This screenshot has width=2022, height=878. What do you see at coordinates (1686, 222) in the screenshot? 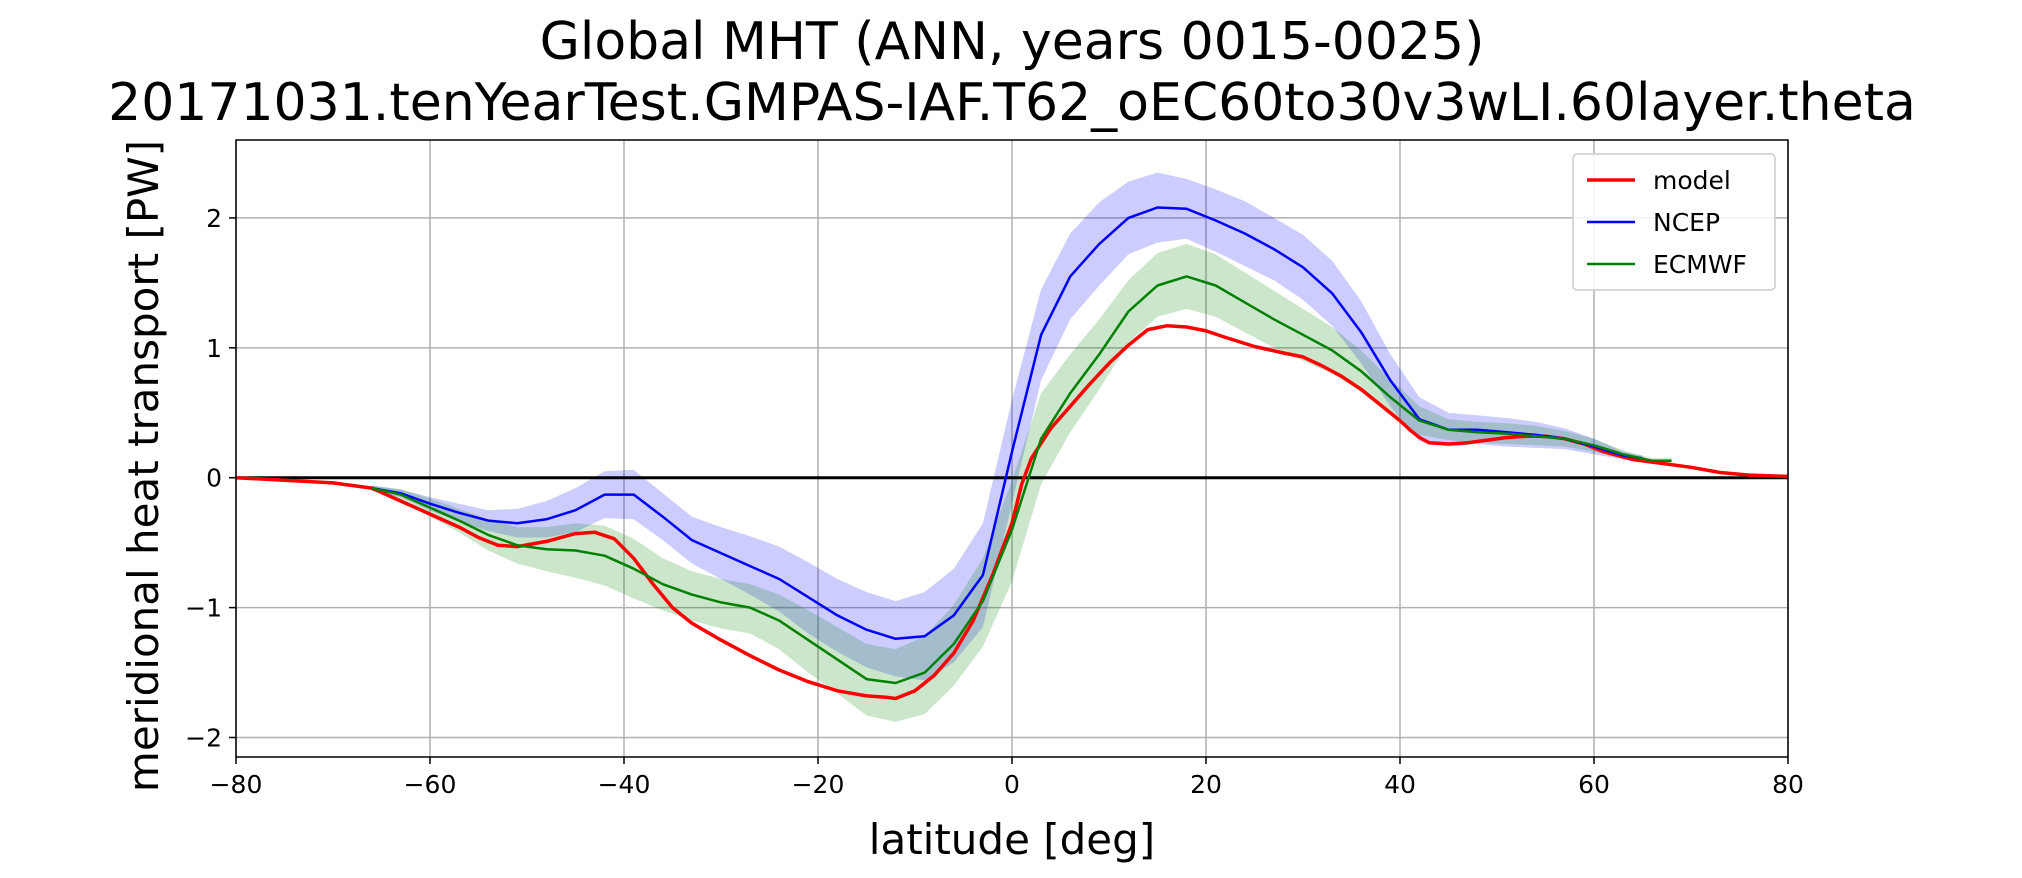
I see `legend-label-ncep: NCEP` at bounding box center [1686, 222].